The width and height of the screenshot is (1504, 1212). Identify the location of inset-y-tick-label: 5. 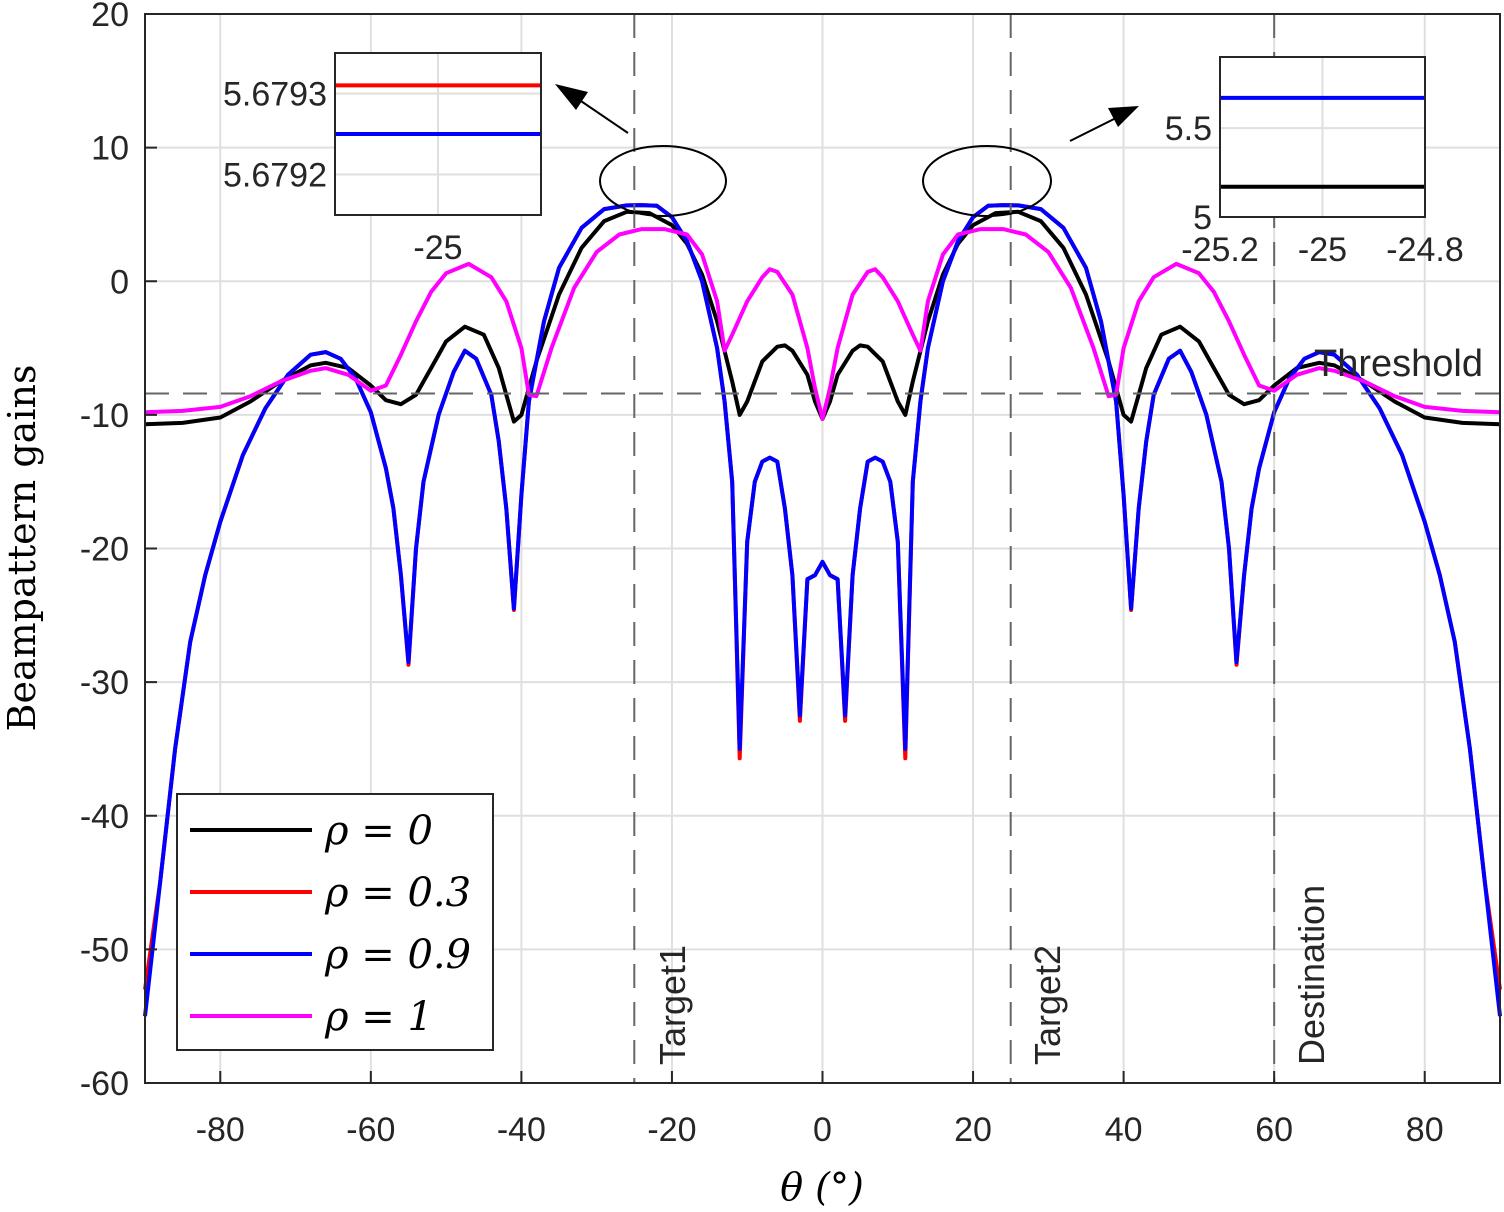
(1202, 218).